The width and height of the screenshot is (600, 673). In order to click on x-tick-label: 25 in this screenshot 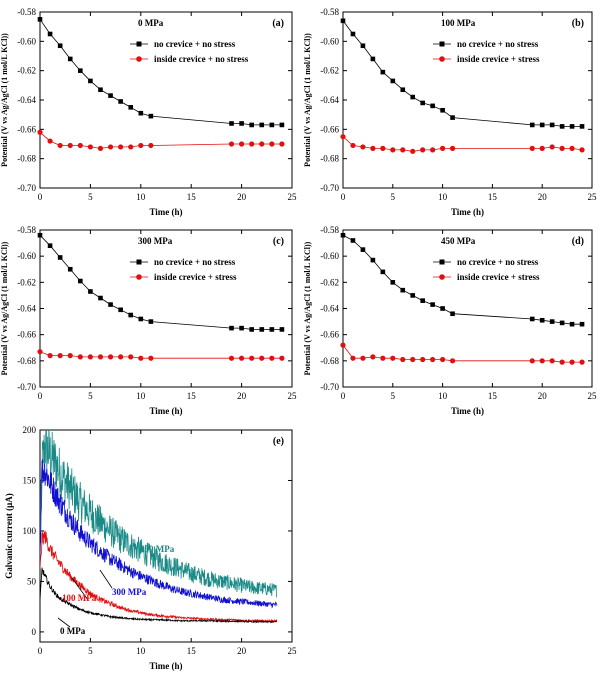, I will do `click(293, 651)`.